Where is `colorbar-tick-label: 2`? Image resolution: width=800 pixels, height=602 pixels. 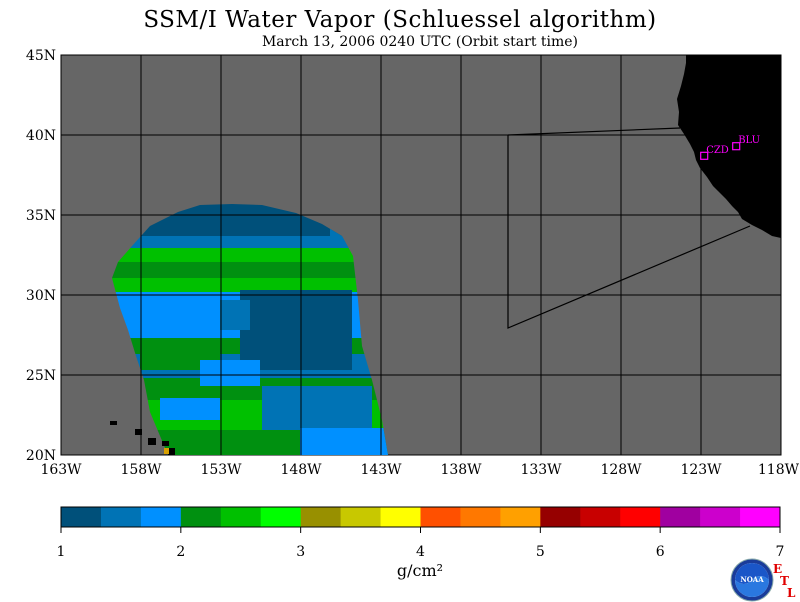
colorbar-tick-label: 2 is located at coordinates (180, 552).